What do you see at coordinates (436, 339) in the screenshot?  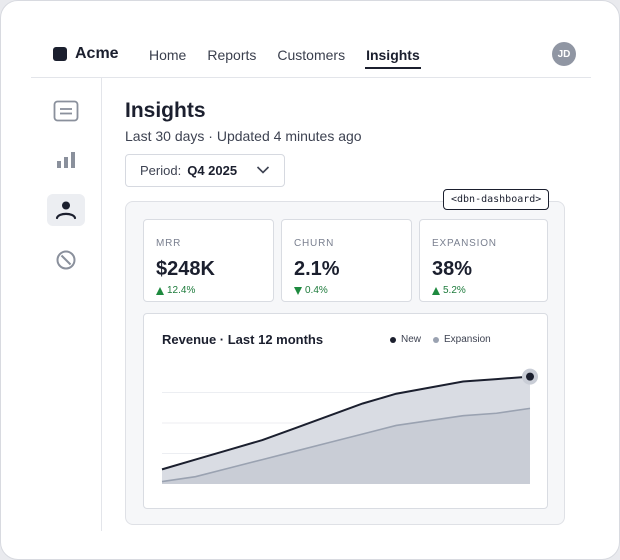 I see `legend-swatch-expansion` at bounding box center [436, 339].